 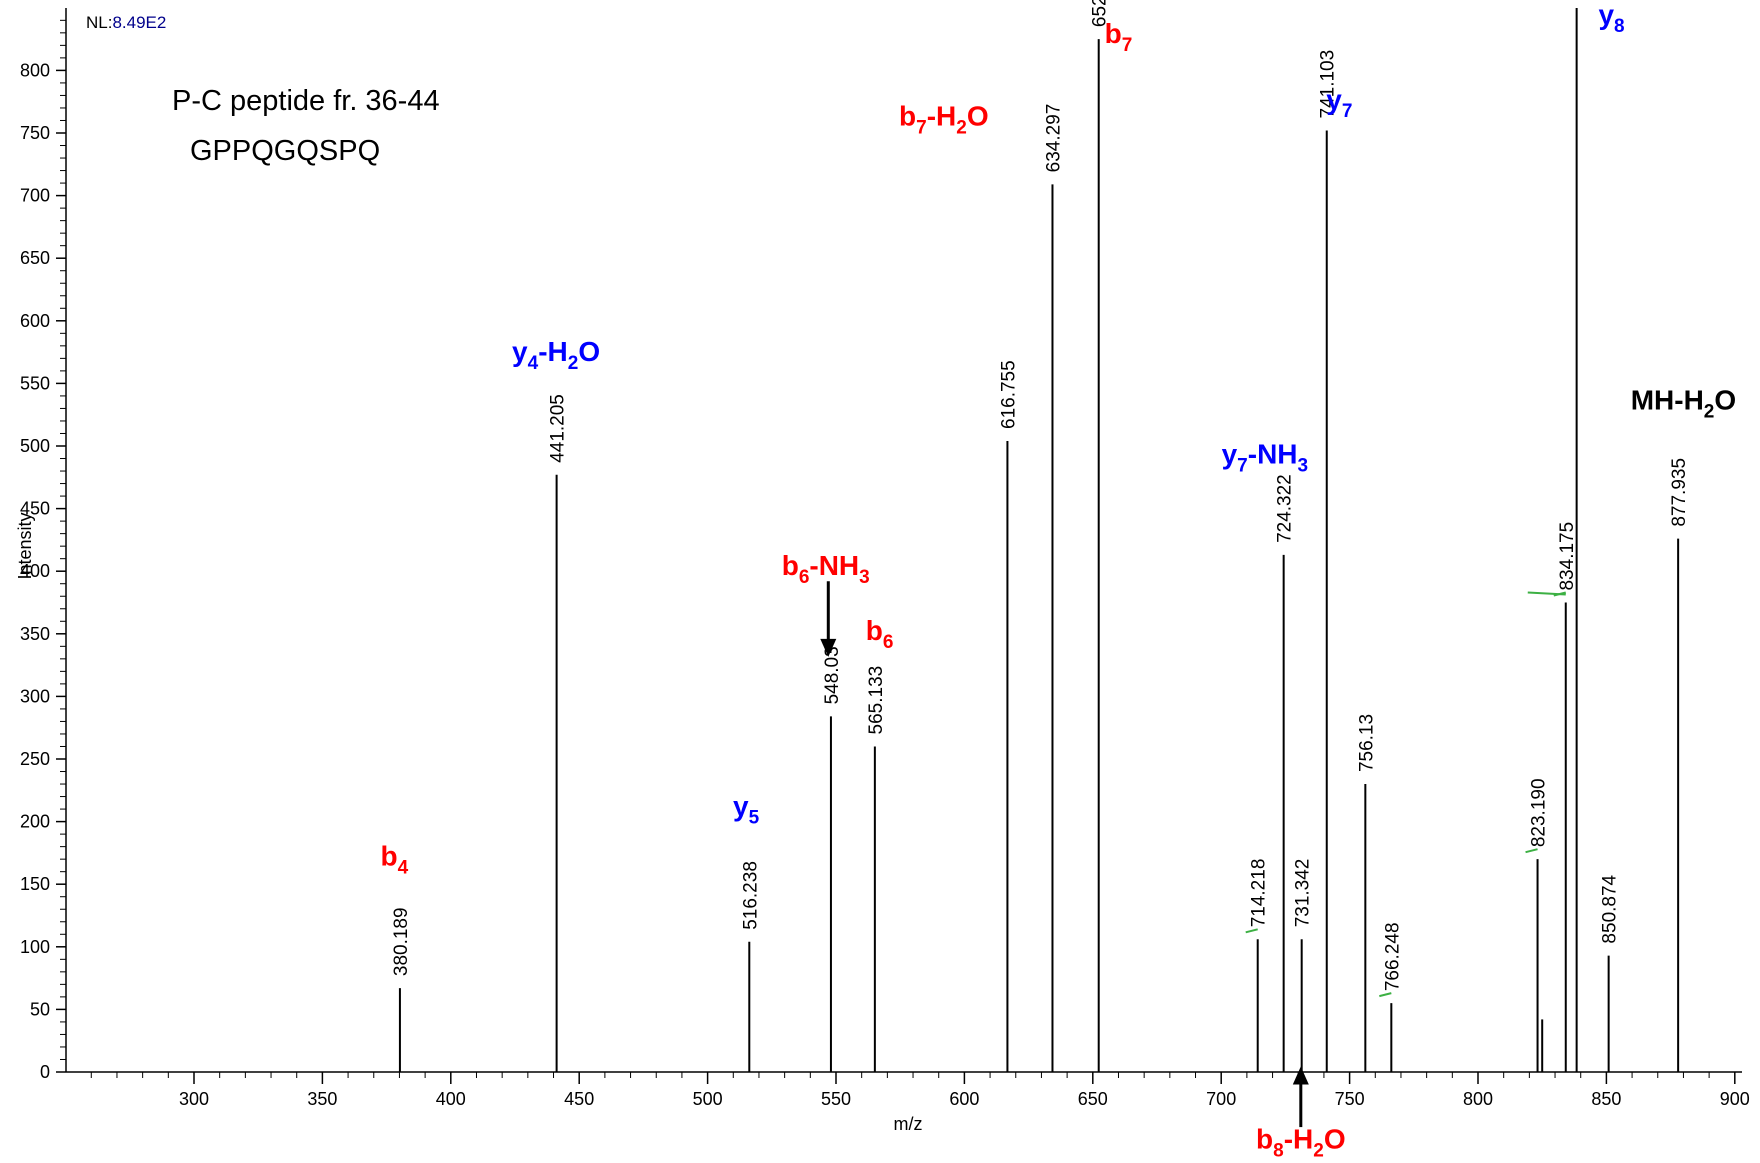 I want to click on peak-label: 516.238, so click(x=750, y=895).